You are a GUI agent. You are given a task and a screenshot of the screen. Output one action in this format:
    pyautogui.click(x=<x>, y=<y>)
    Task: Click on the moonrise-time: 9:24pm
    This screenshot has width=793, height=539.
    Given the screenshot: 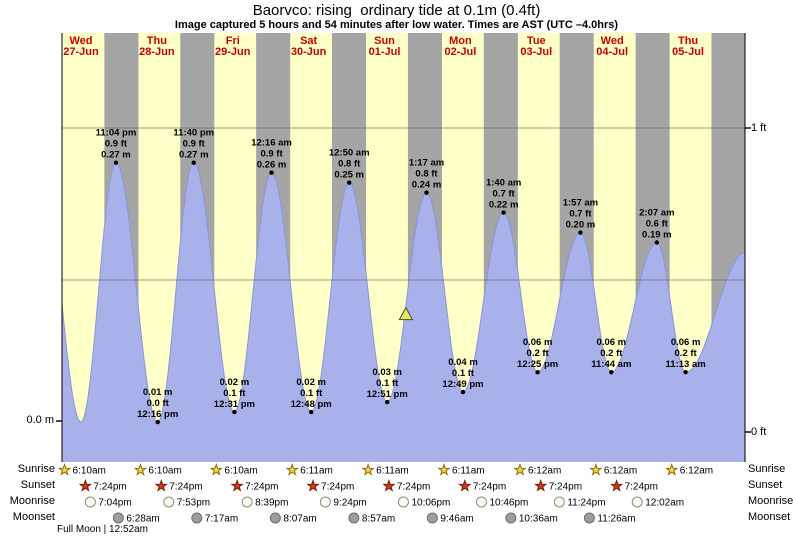 What is the action you would take?
    pyautogui.click(x=349, y=503)
    